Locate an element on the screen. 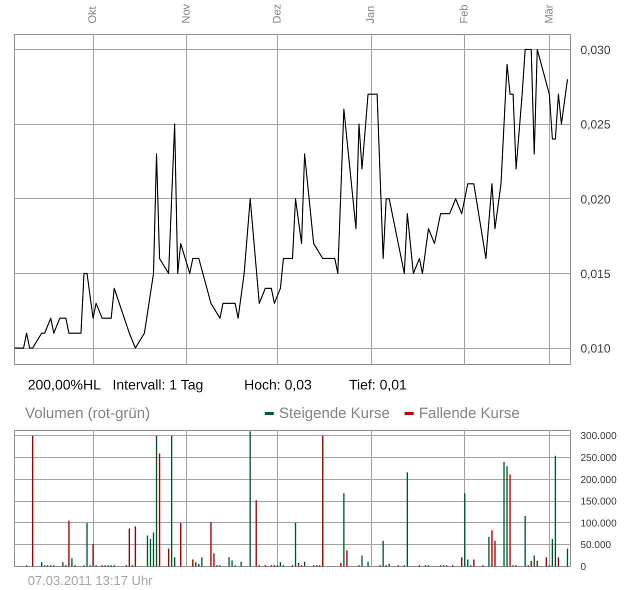  text: 200,00%HL is located at coordinates (65, 384).